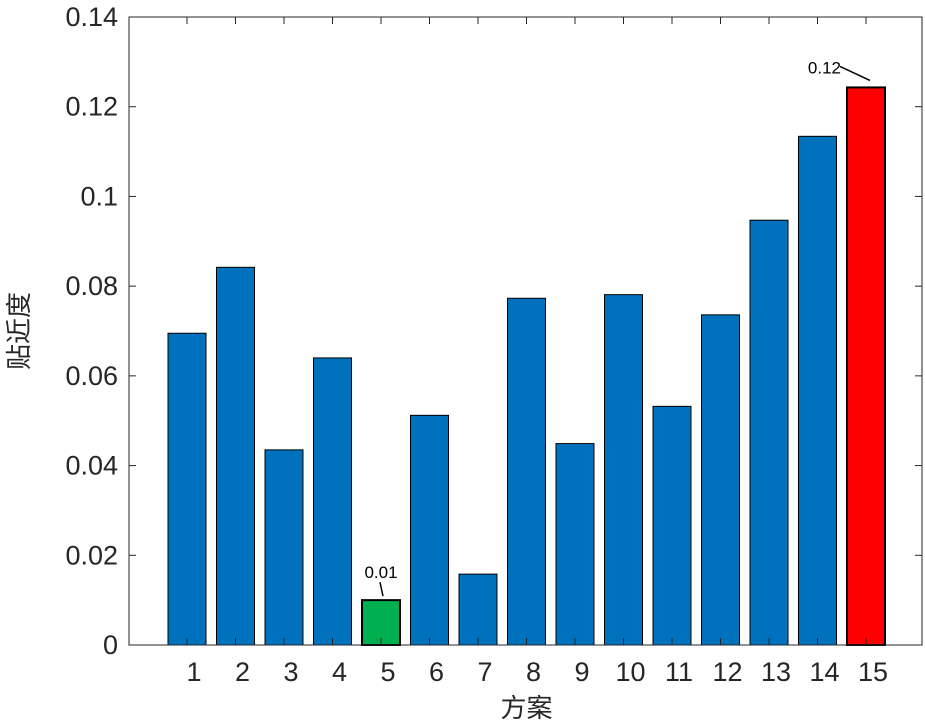  What do you see at coordinates (20, 331) in the screenshot?
I see `y-axis-label: 贴近度` at bounding box center [20, 331].